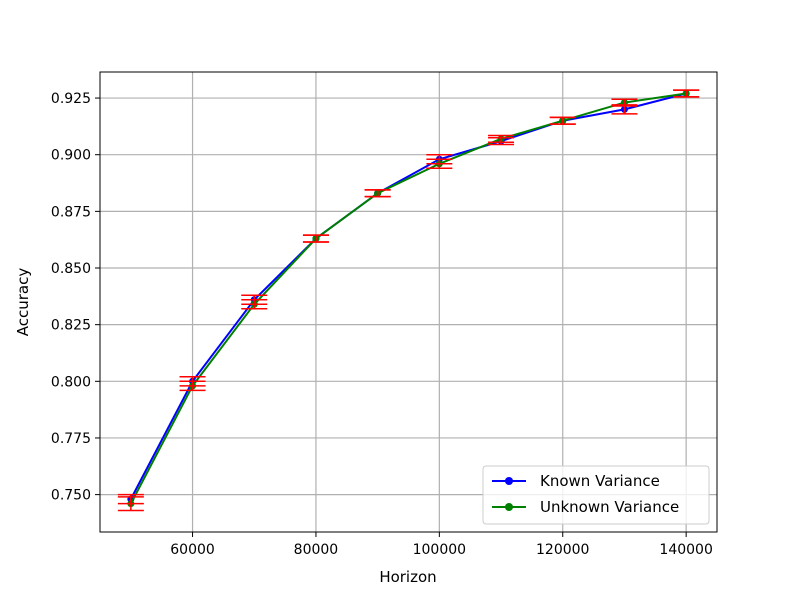 This screenshot has height=598, width=797. I want to click on x-tick-label: 80000, so click(316, 550).